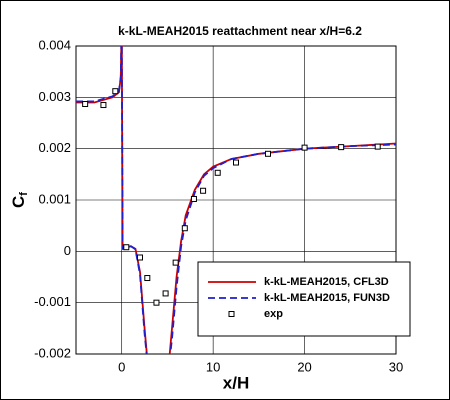 This screenshot has height=400, width=450. What do you see at coordinates (121, 366) in the screenshot?
I see `x-tick-label: 0` at bounding box center [121, 366].